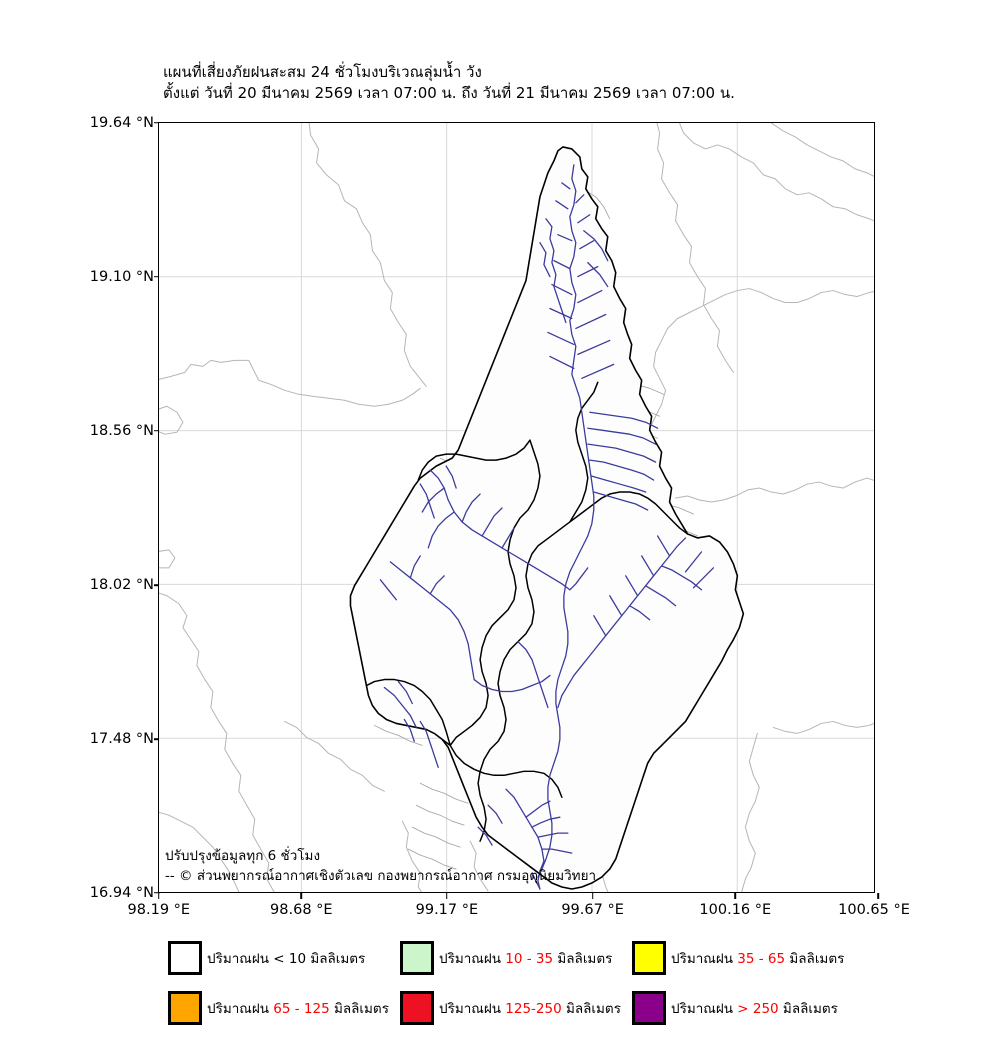 The height and width of the screenshot is (1050, 1000). I want to click on legend-label: ปริมาณฝน 65 - 125 มิลลิเมตร, so click(298, 1008).